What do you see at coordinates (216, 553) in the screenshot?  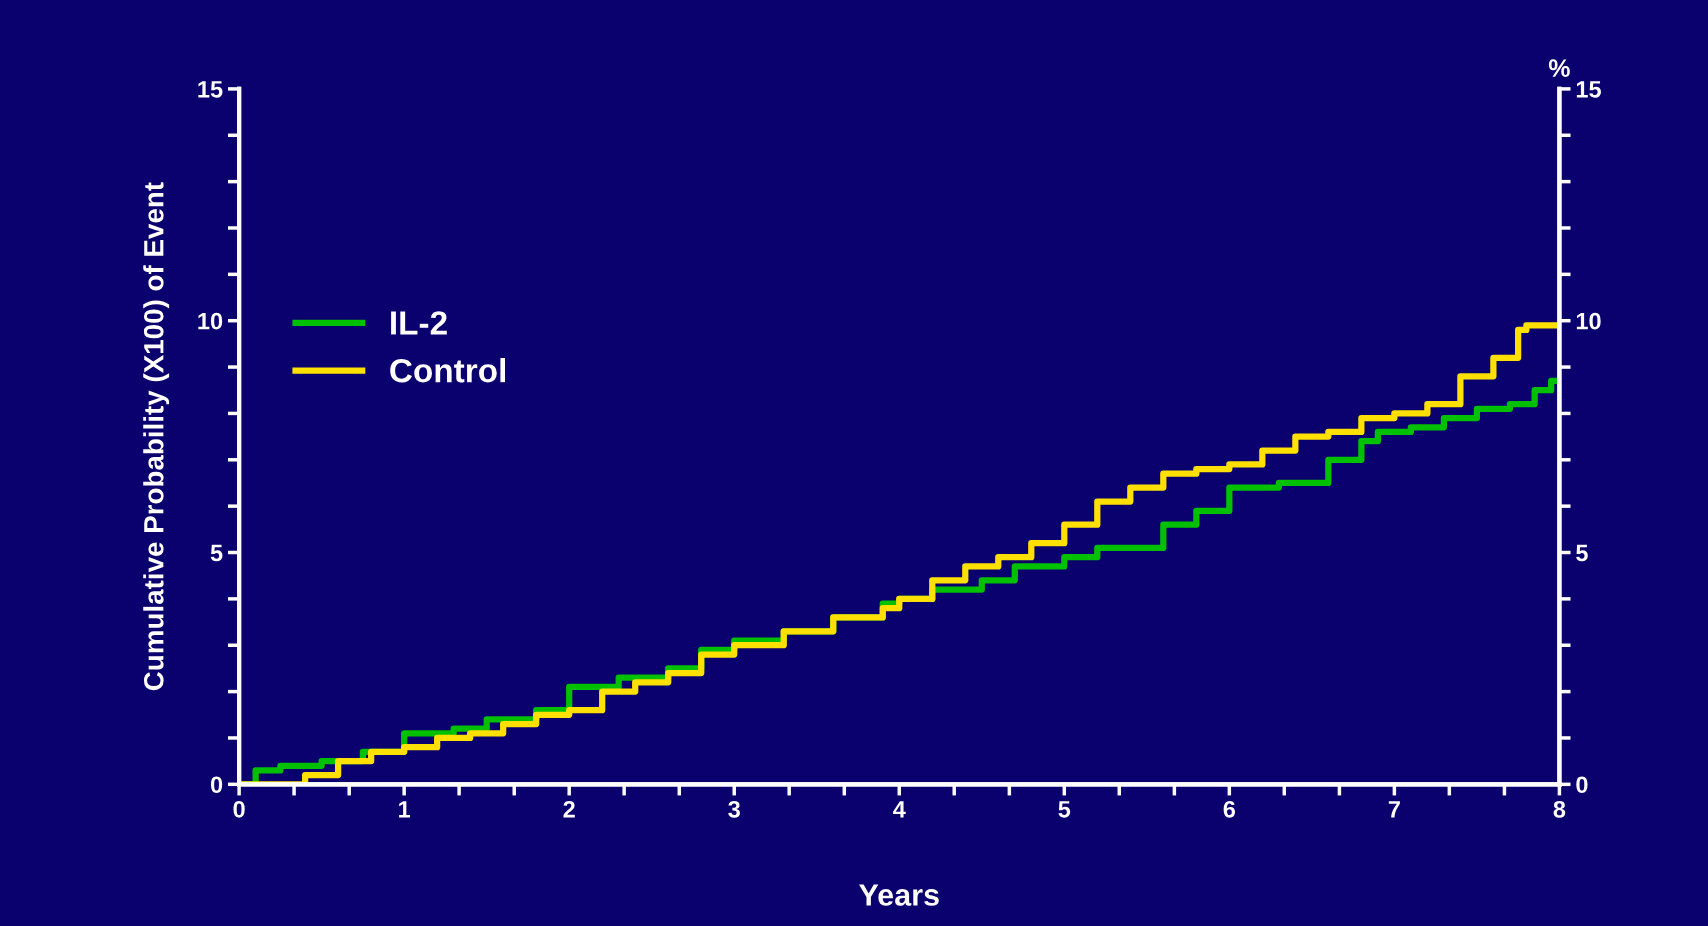 I see `y-tick-label: 5` at bounding box center [216, 553].